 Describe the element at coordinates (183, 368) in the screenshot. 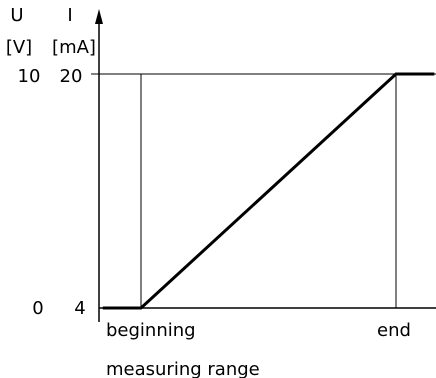

I see `x-axis-label: measuring range` at that location.